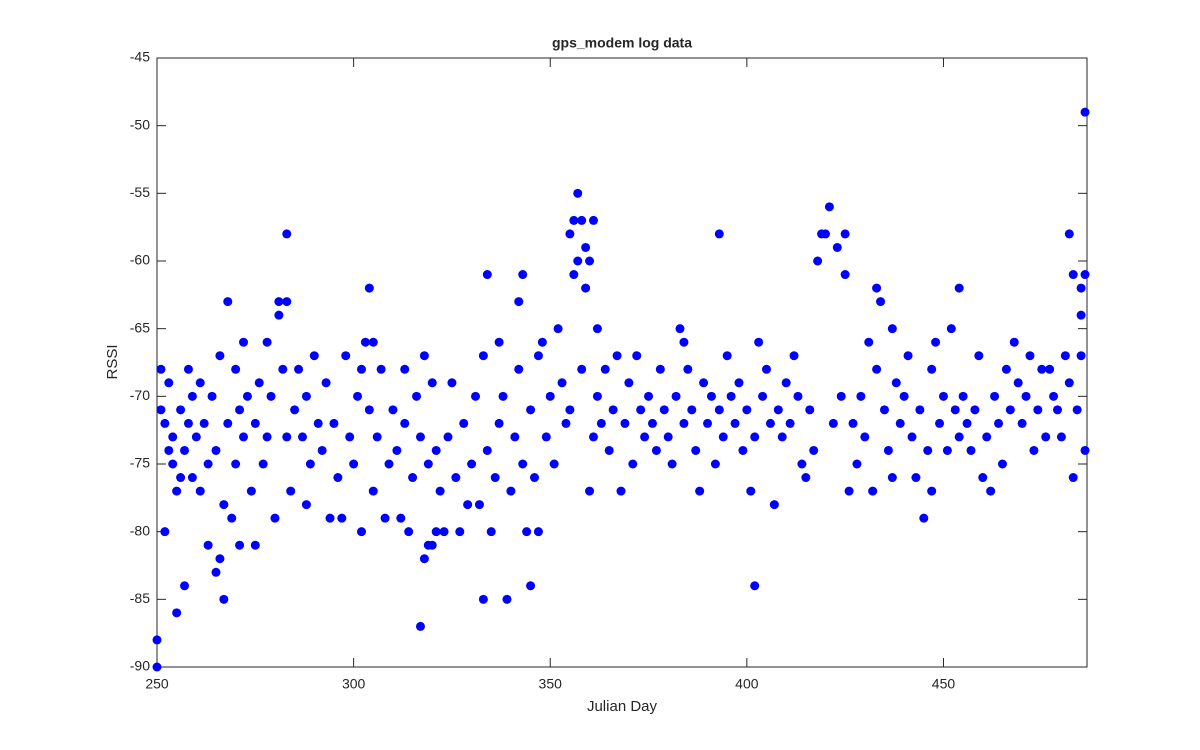 The width and height of the screenshot is (1200, 750). What do you see at coordinates (622, 43) in the screenshot?
I see `chart-title: gps_modem log data` at bounding box center [622, 43].